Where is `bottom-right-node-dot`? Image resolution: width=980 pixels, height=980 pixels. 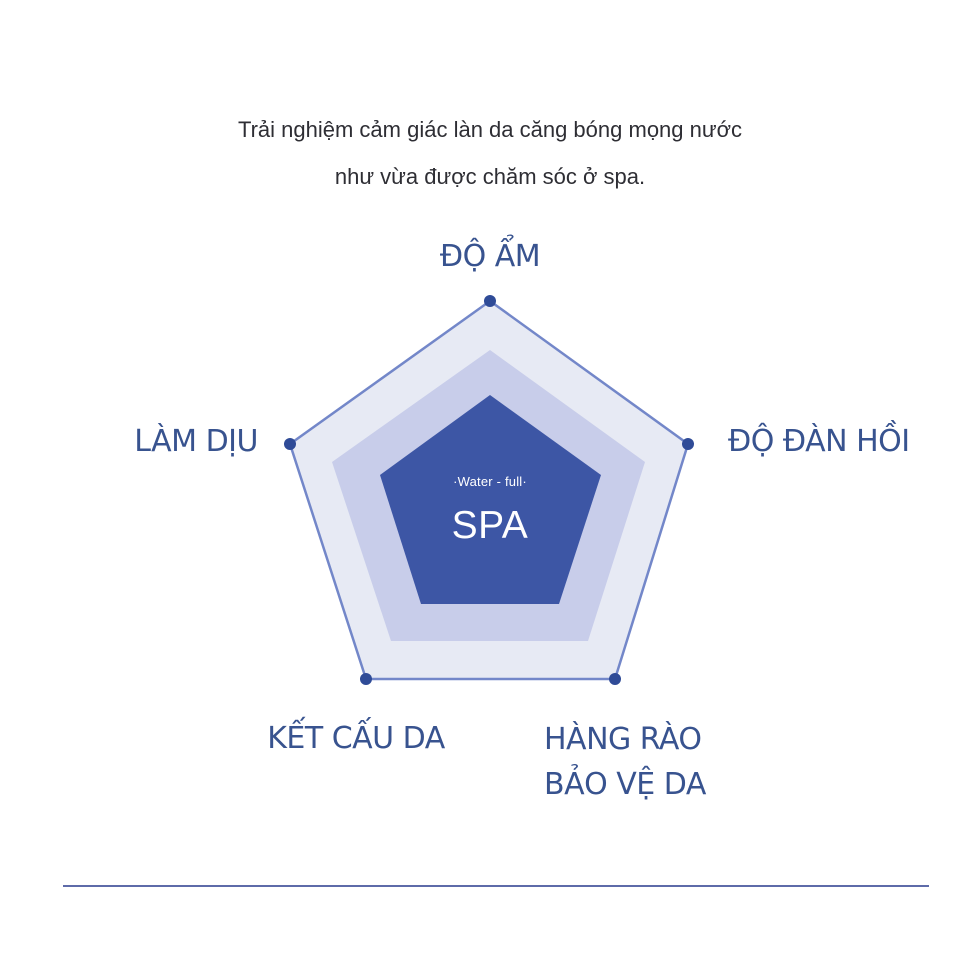
bottom-right-node-dot is located at coordinates (615, 679).